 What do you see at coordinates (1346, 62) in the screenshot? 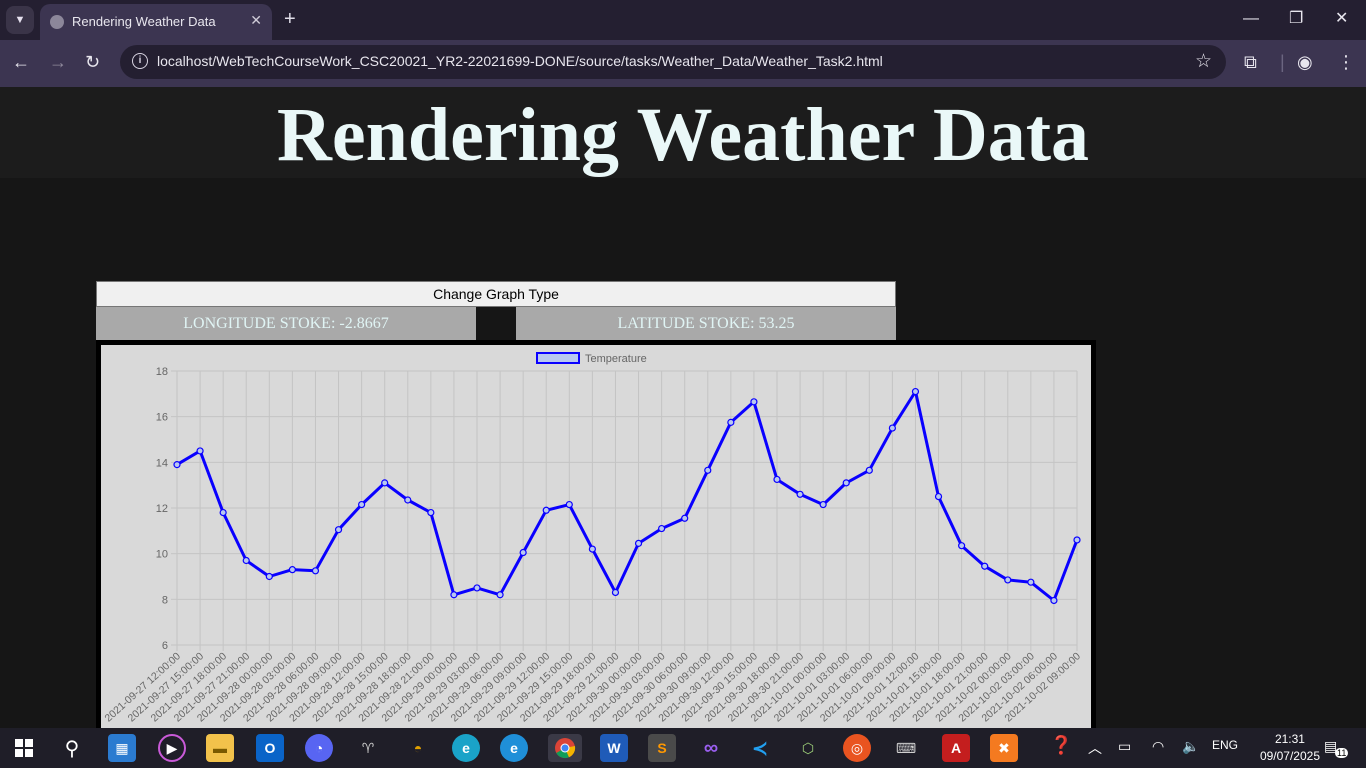
I see `menu-icon: ⋮` at bounding box center [1346, 62].